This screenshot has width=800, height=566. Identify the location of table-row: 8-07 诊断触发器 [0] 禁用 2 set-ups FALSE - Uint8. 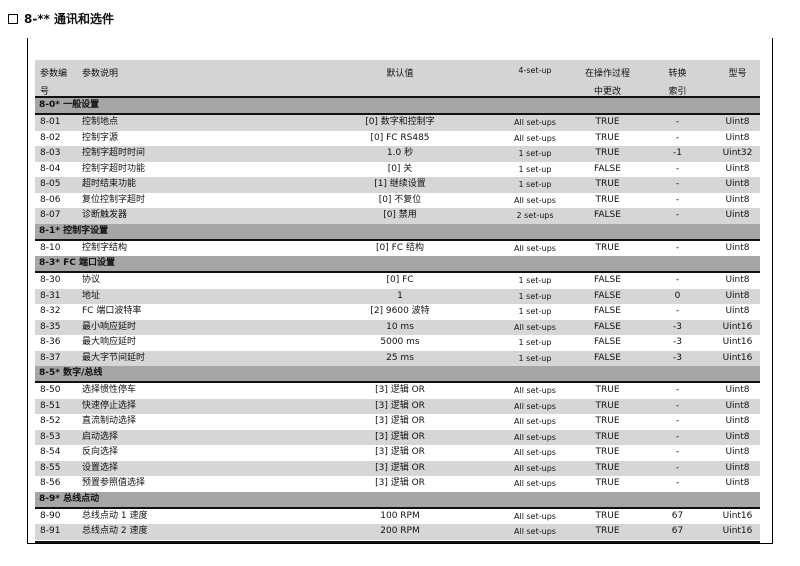
(397, 216).